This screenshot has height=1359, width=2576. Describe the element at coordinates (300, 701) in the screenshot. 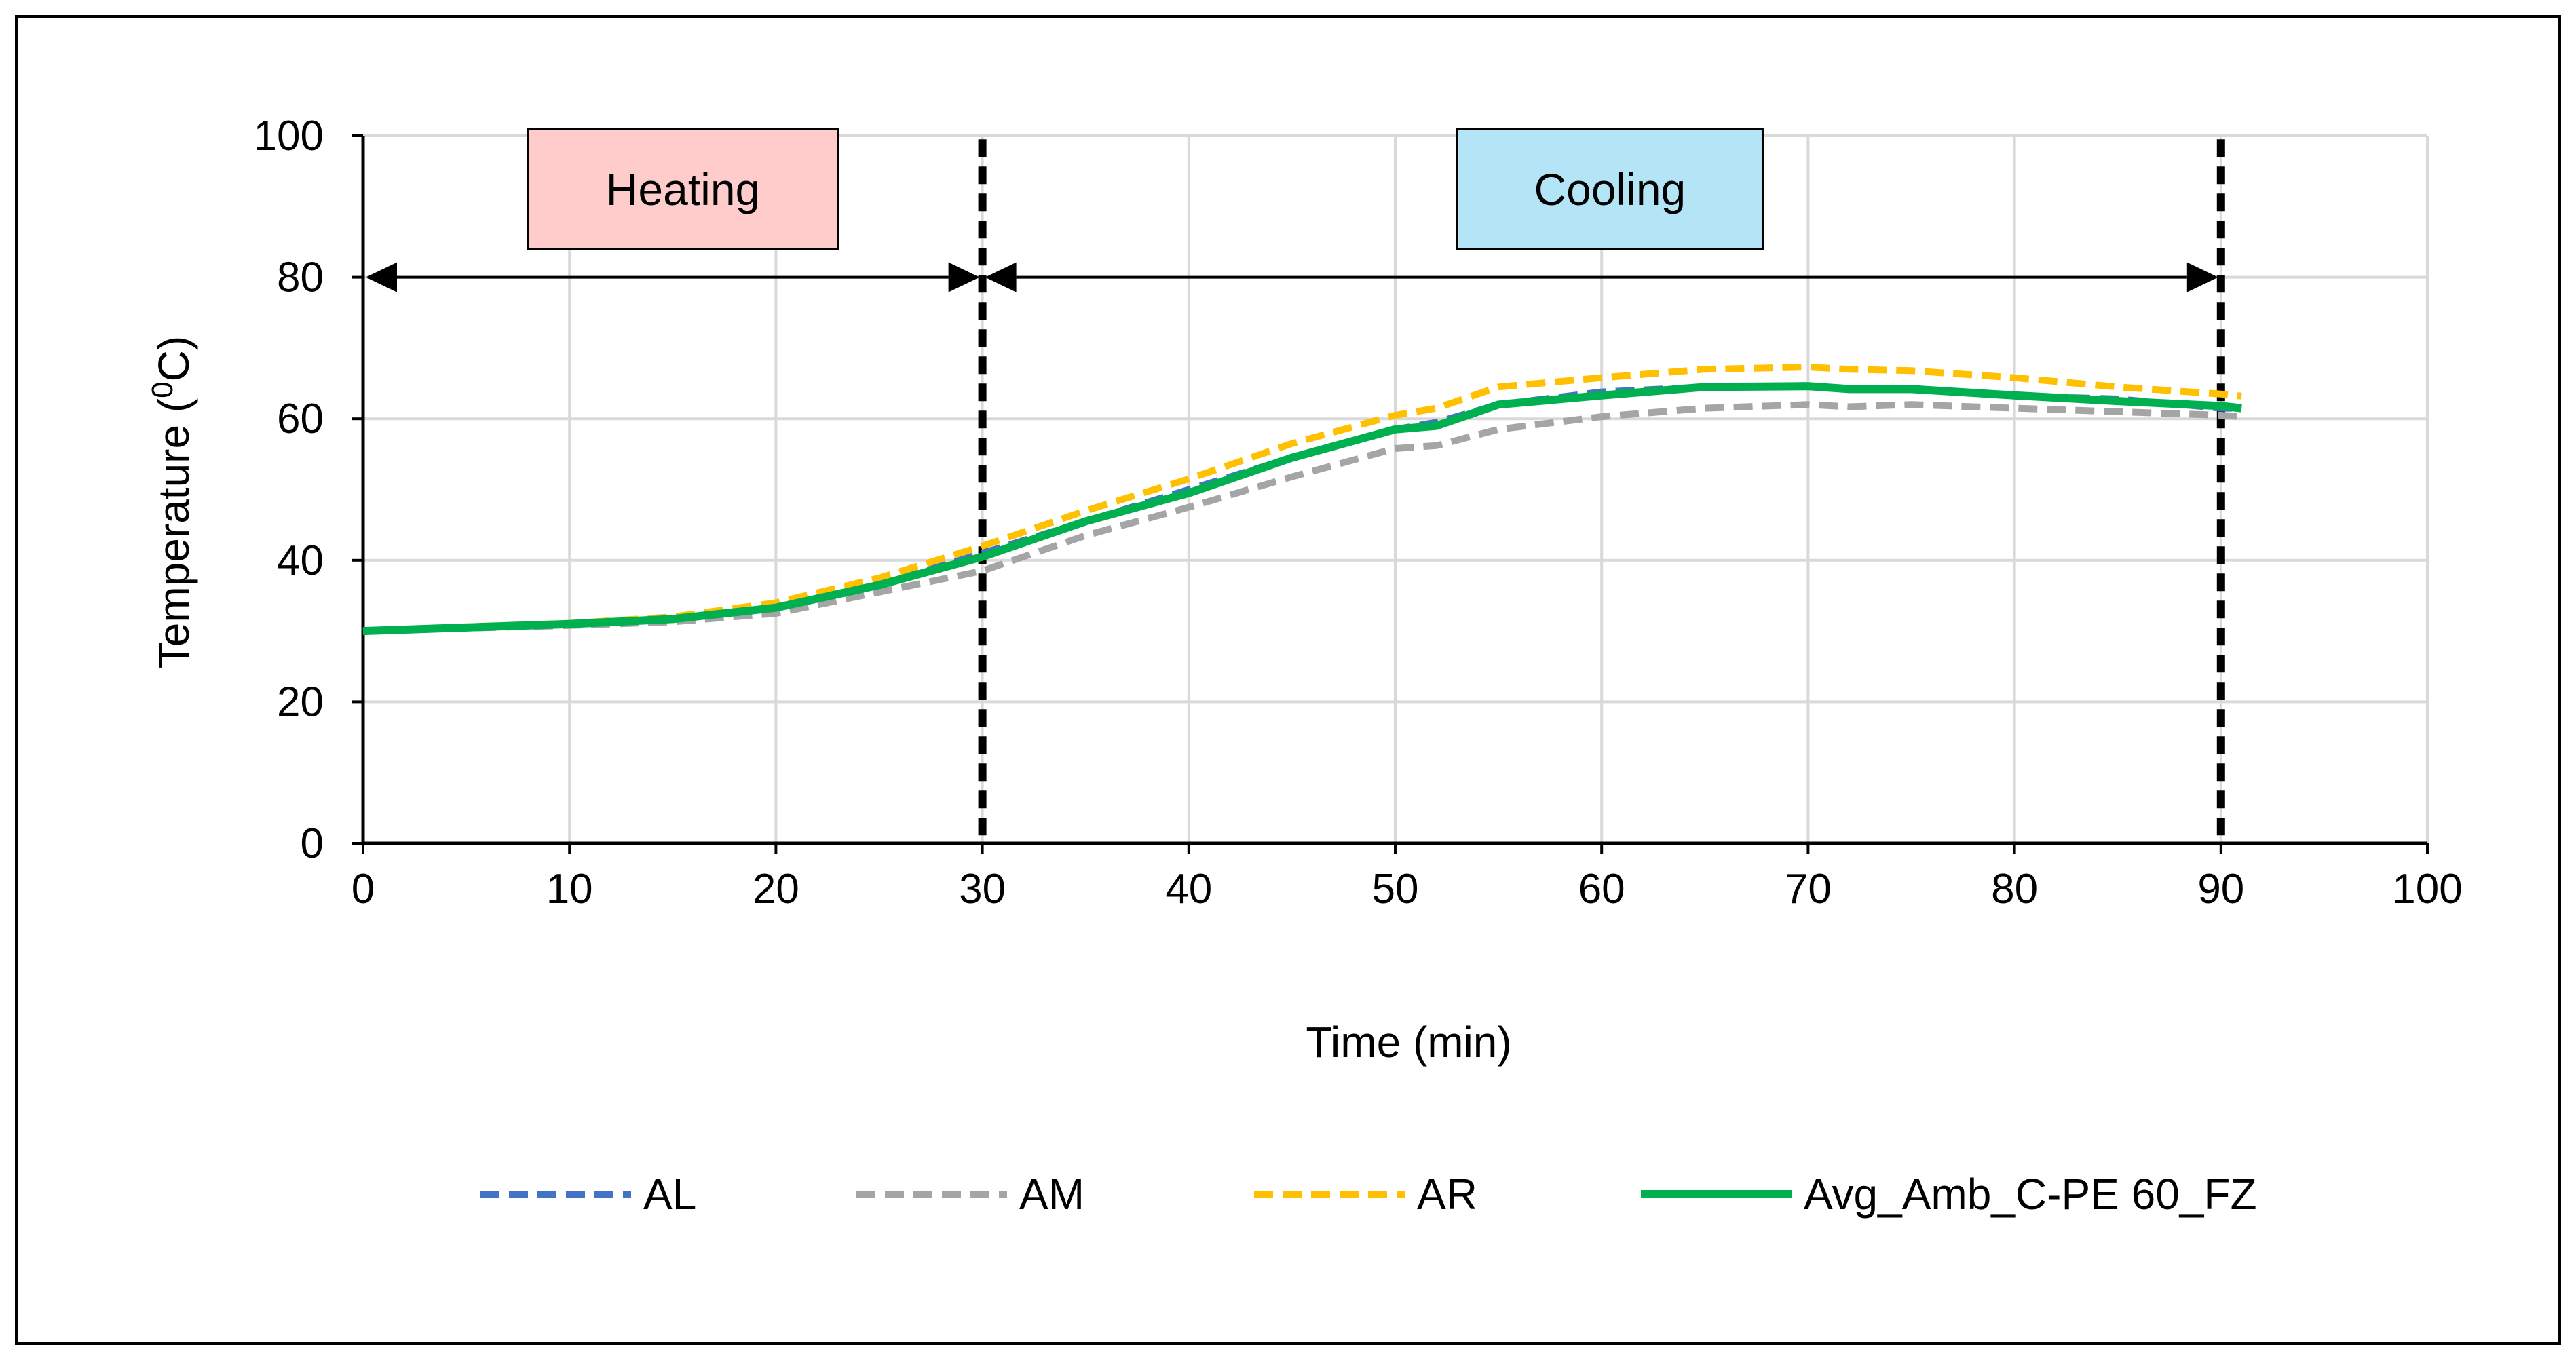

I see `y-tick-label: 20` at that location.